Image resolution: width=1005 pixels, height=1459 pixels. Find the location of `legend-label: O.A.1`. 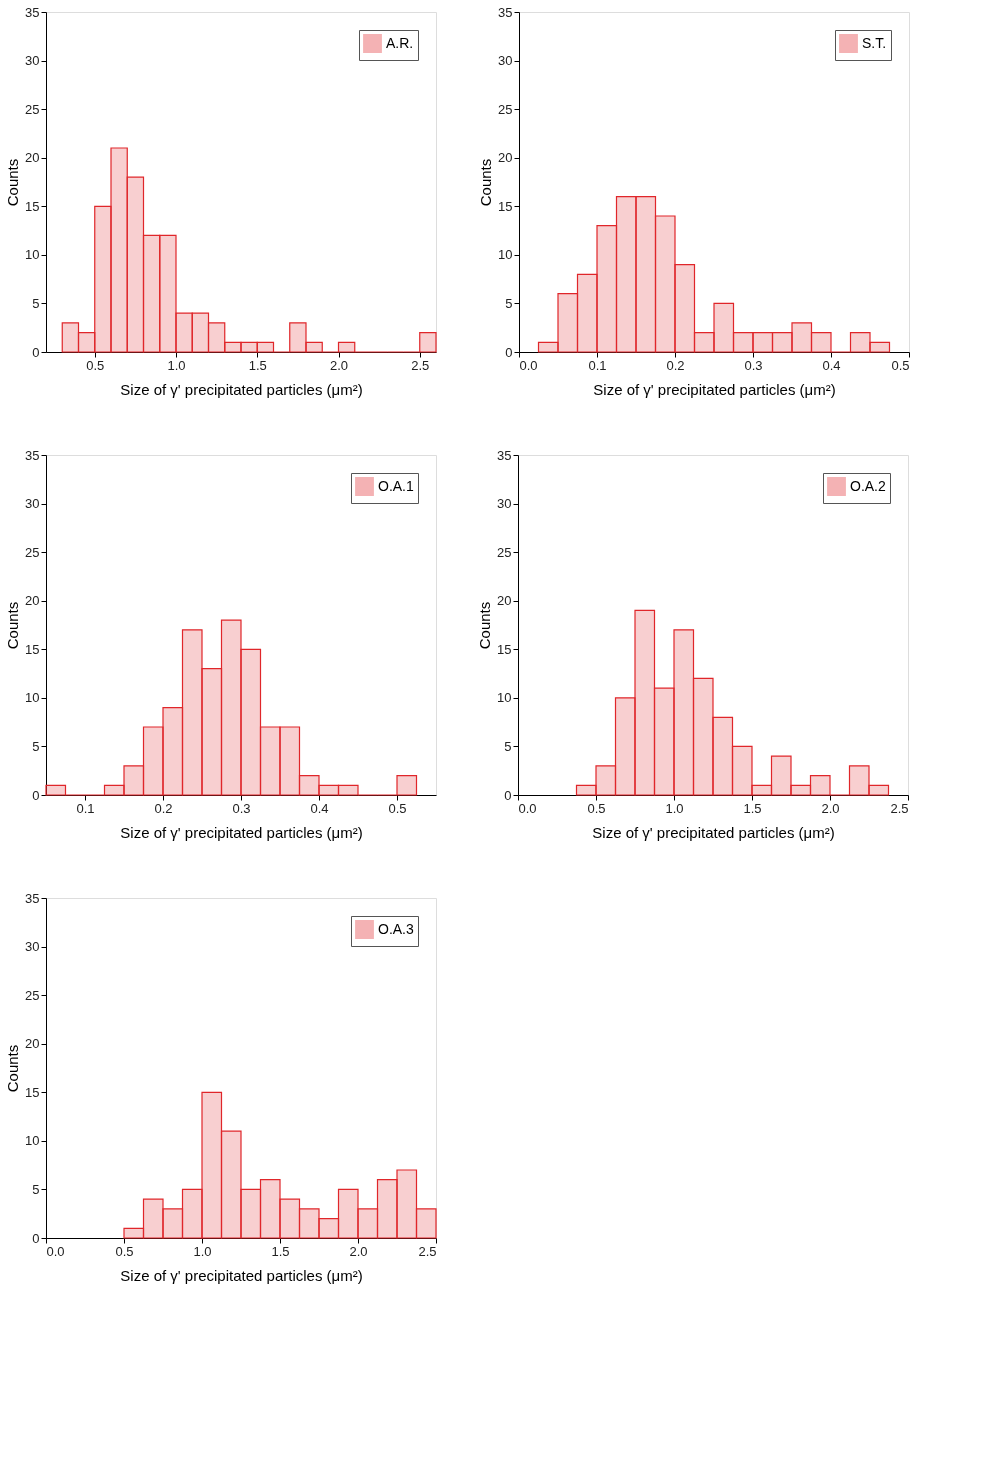

legend-label: O.A.1 is located at coordinates (396, 485).